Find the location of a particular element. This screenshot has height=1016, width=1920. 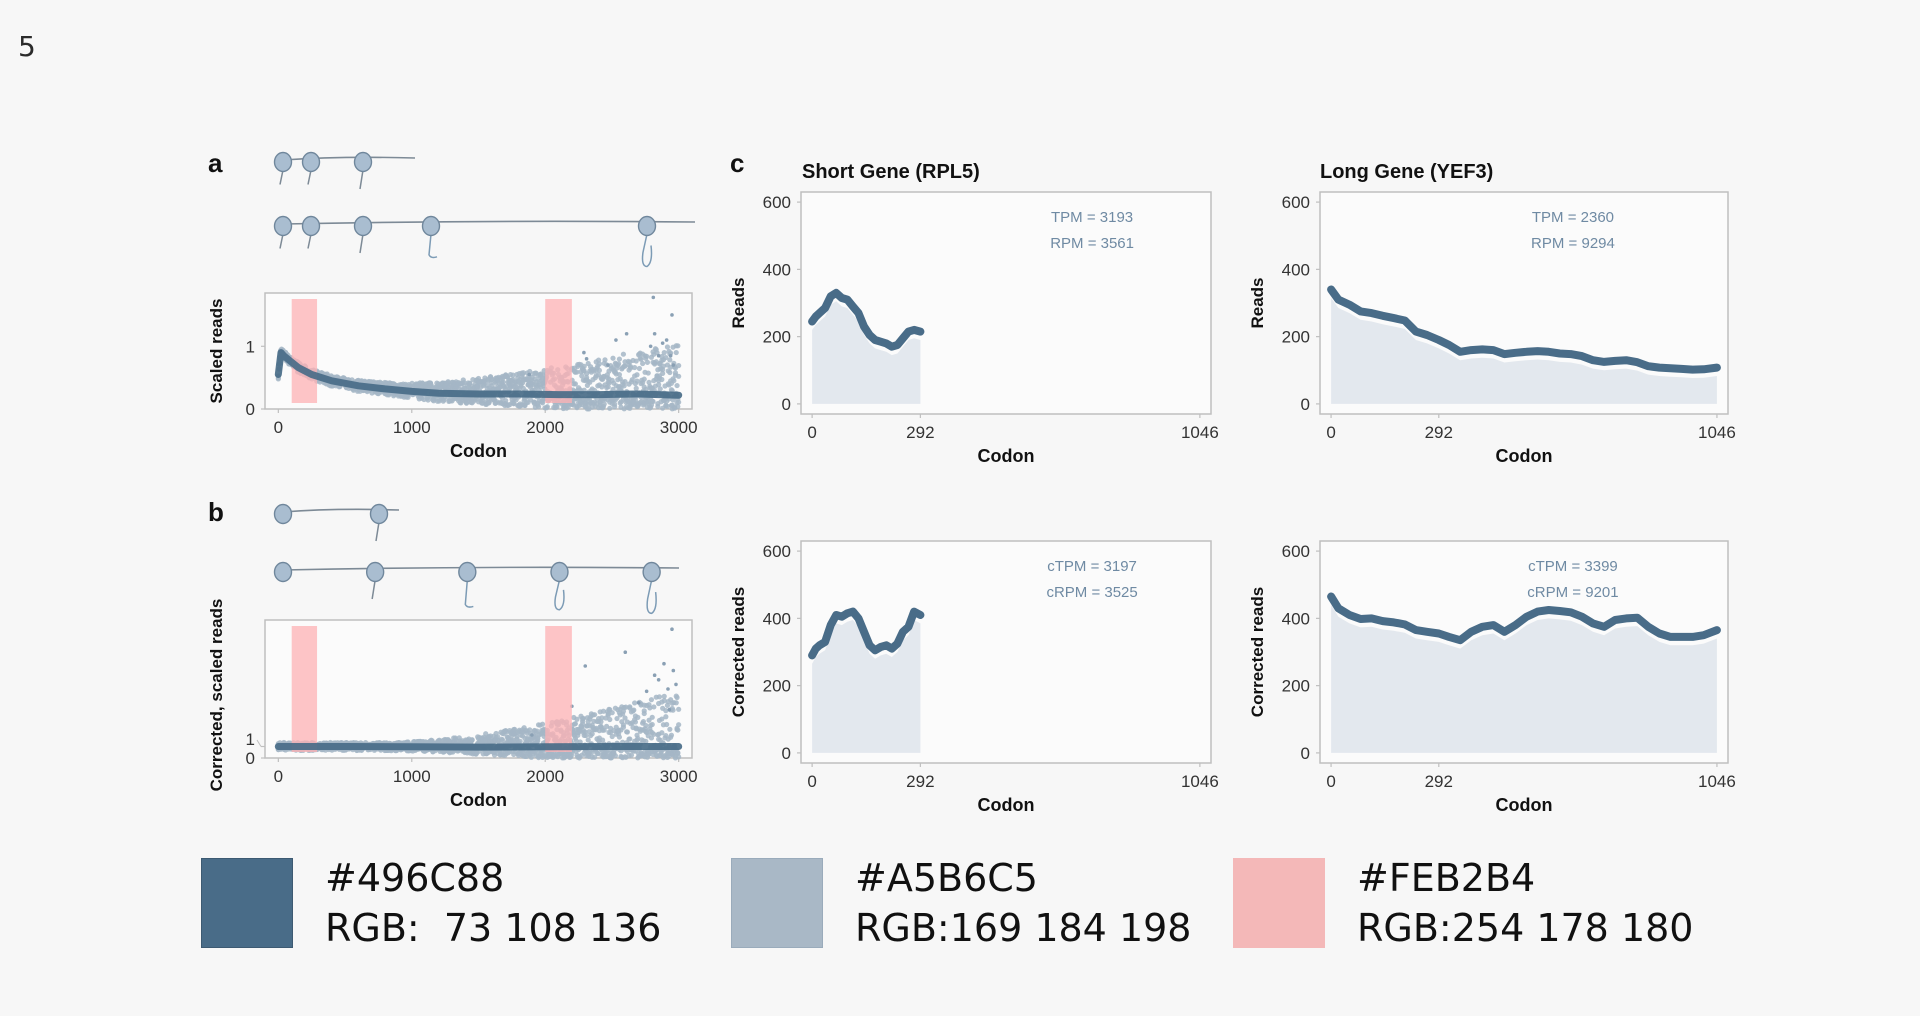

ribosome-diagrams is located at coordinates (484, 383).